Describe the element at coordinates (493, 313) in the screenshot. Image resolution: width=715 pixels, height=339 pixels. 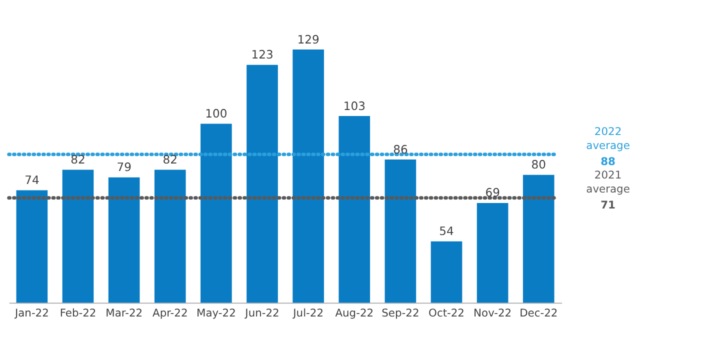
I see `x-tick-label: Nov-22` at that location.